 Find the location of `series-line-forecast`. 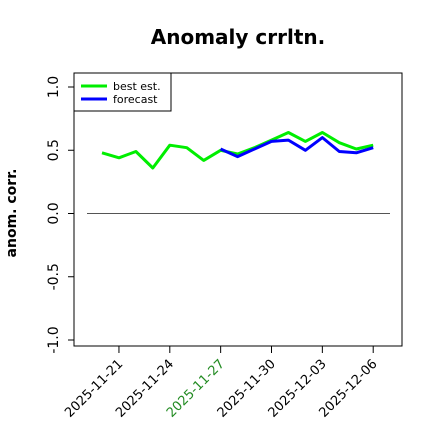

series-line-forecast is located at coordinates (296, 147).